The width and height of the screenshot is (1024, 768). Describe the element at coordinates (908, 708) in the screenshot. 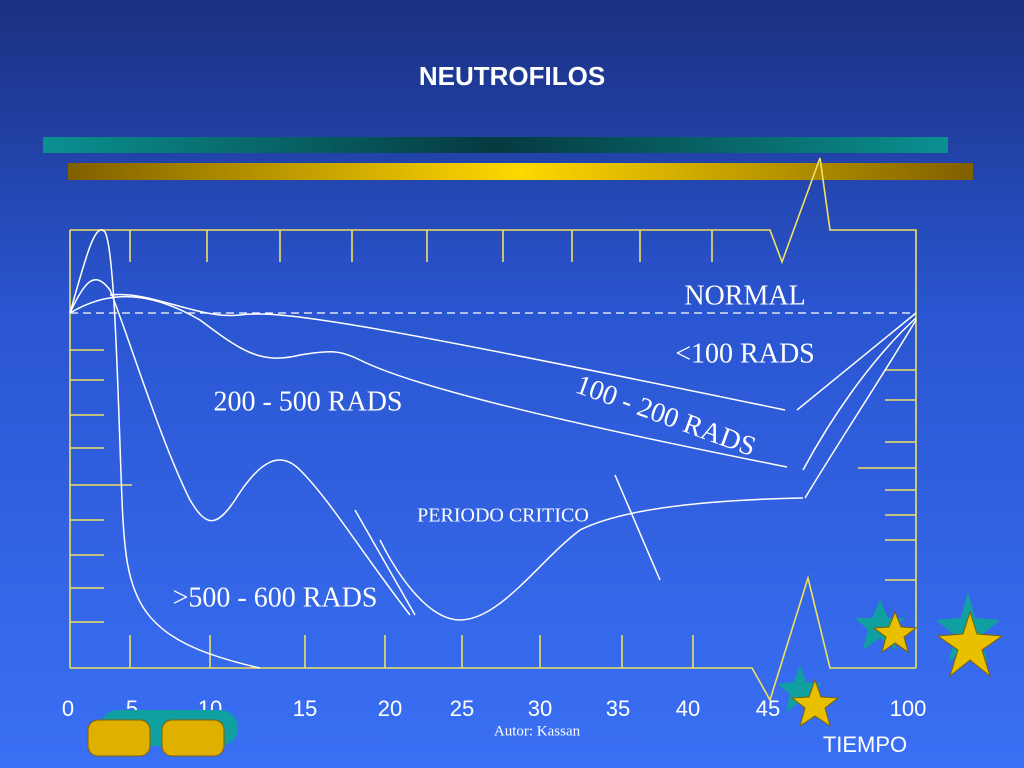

I see `x-tick-label: 100` at that location.